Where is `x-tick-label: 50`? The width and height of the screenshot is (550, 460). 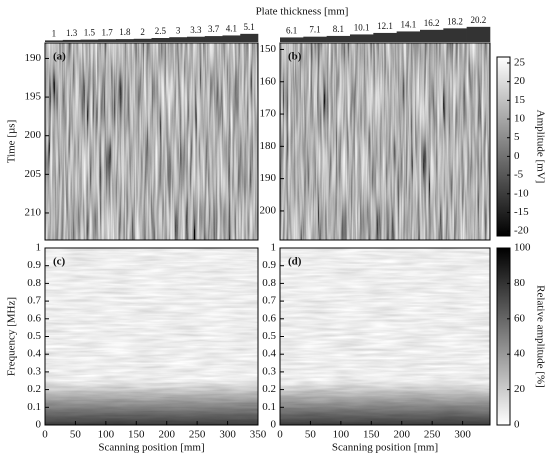 x-tick-label: 50 is located at coordinates (311, 435).